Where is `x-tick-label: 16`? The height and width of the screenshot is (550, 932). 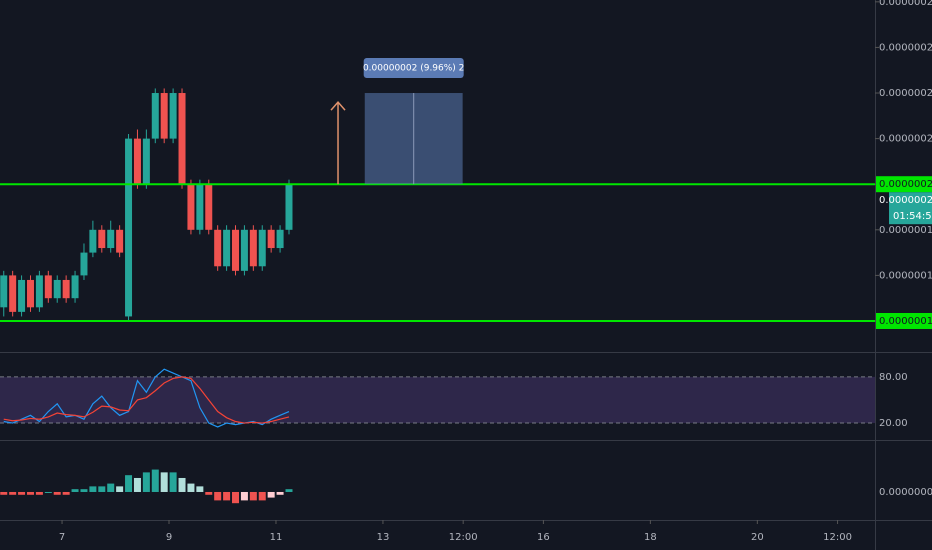
x-tick-label: 16 is located at coordinates (543, 537).